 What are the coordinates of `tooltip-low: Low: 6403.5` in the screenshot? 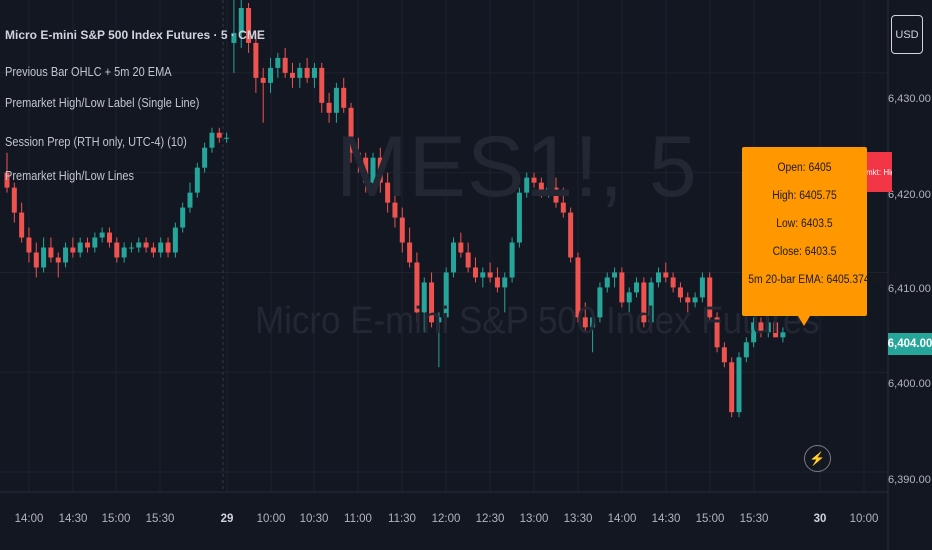 It's located at (804, 224).